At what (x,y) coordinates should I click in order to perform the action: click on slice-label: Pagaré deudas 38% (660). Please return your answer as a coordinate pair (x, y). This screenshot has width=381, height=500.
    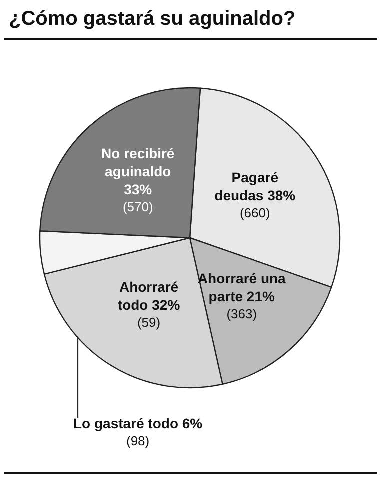
    Looking at the image, I should click on (255, 195).